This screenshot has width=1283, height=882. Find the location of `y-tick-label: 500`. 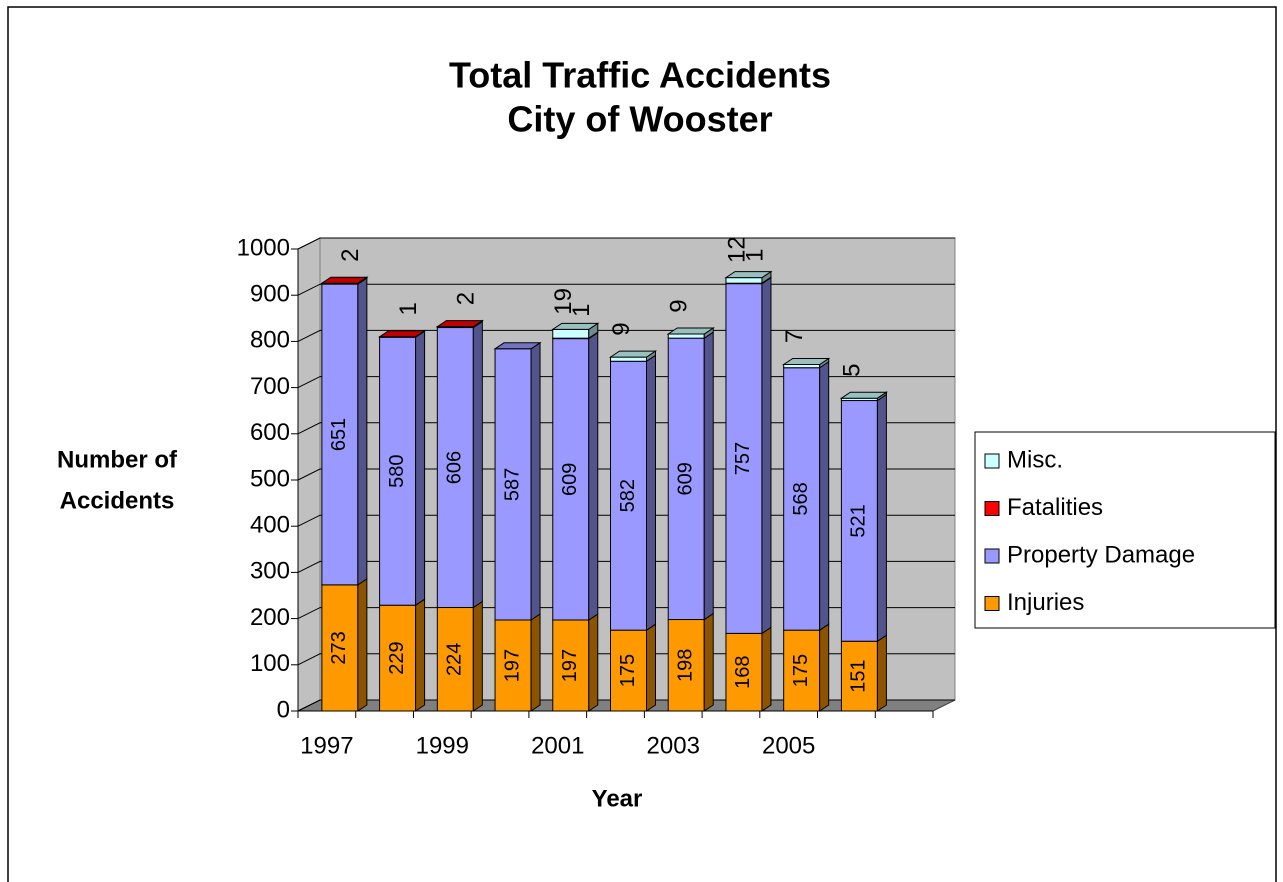

y-tick-label: 500 is located at coordinates (270, 478).